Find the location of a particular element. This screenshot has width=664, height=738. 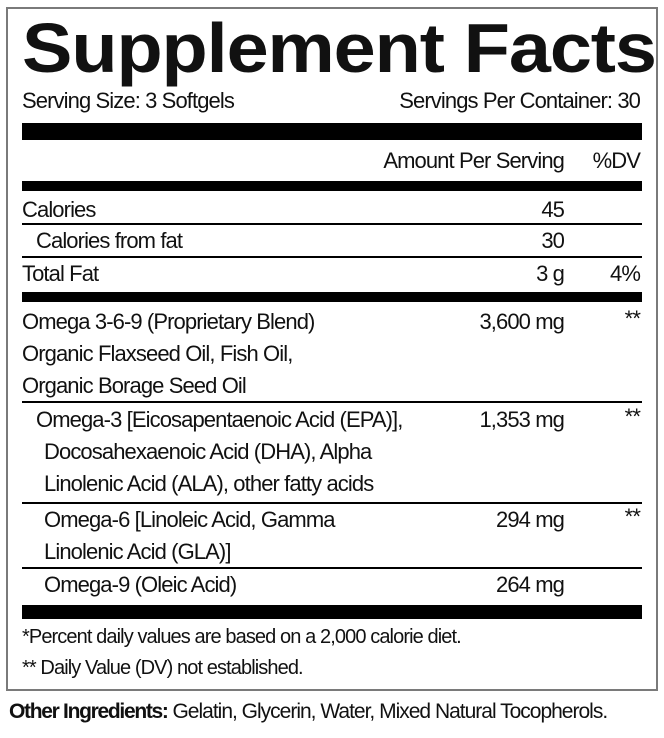

row-label: Omega-3 [Eicosapentaenoic Acid (EPA)], is located at coordinates (219, 419).